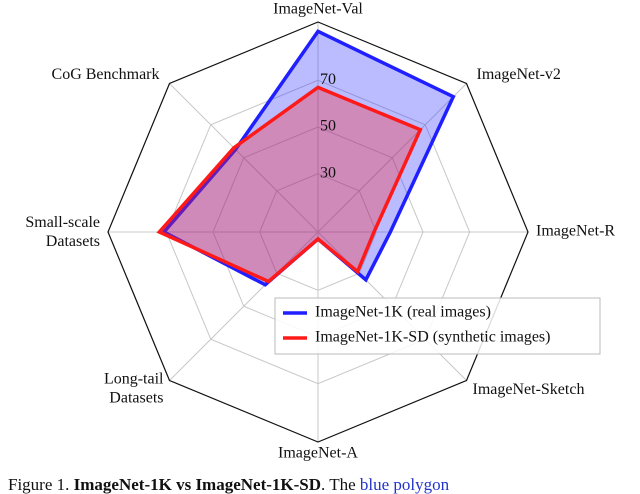  Describe the element at coordinates (437, 326) in the screenshot. I see `legend-box` at that location.